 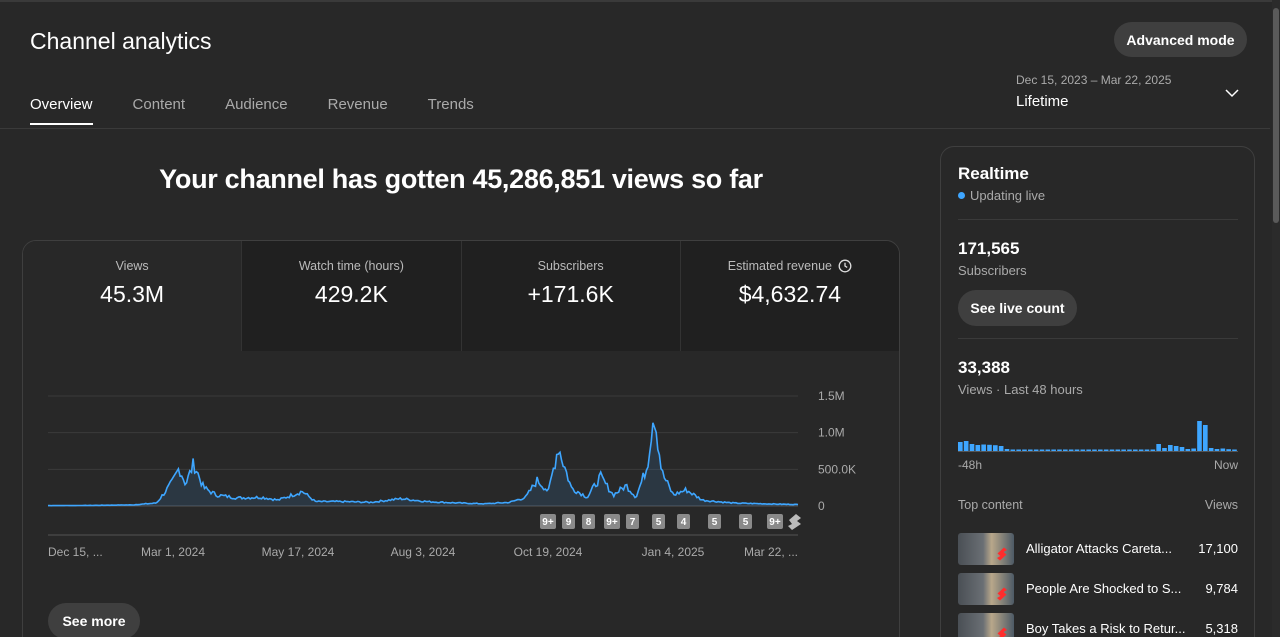 What do you see at coordinates (845, 266) in the screenshot?
I see `clock-icon` at bounding box center [845, 266].